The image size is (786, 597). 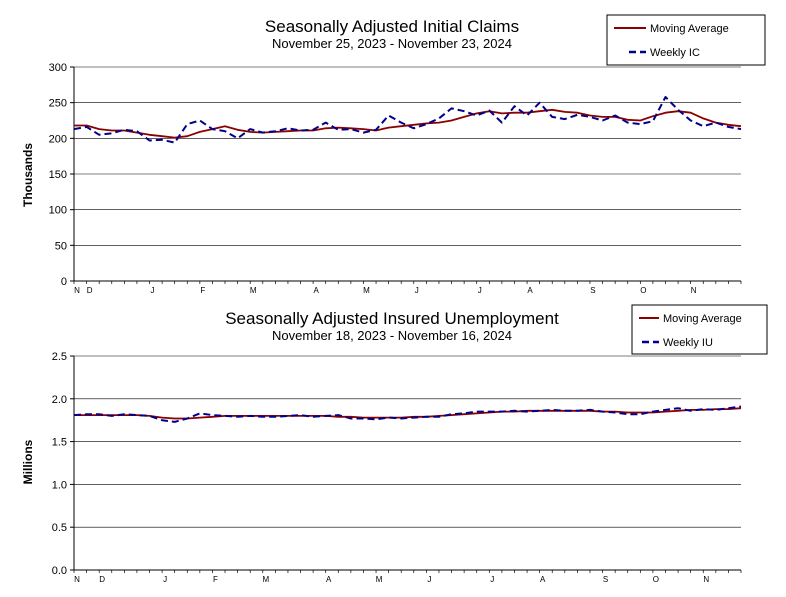 What do you see at coordinates (392, 318) in the screenshot?
I see `chart-title: Seasonally Adjusted Insured Unemployment` at bounding box center [392, 318].